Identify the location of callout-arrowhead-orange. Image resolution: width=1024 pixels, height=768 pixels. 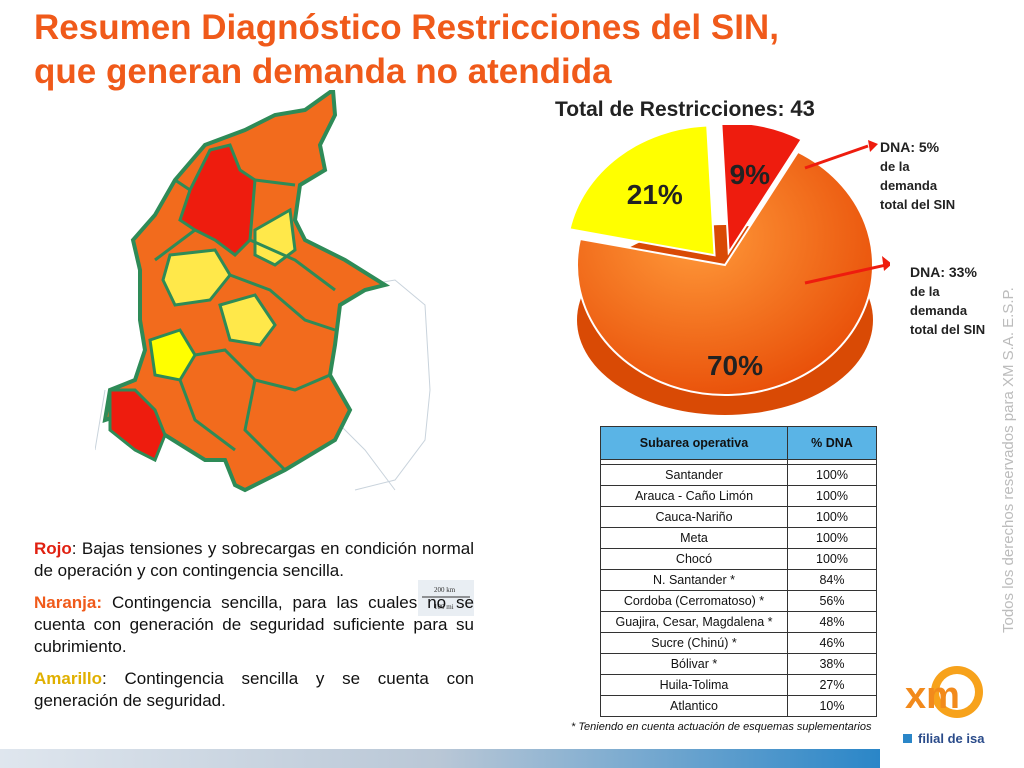
(886, 263).